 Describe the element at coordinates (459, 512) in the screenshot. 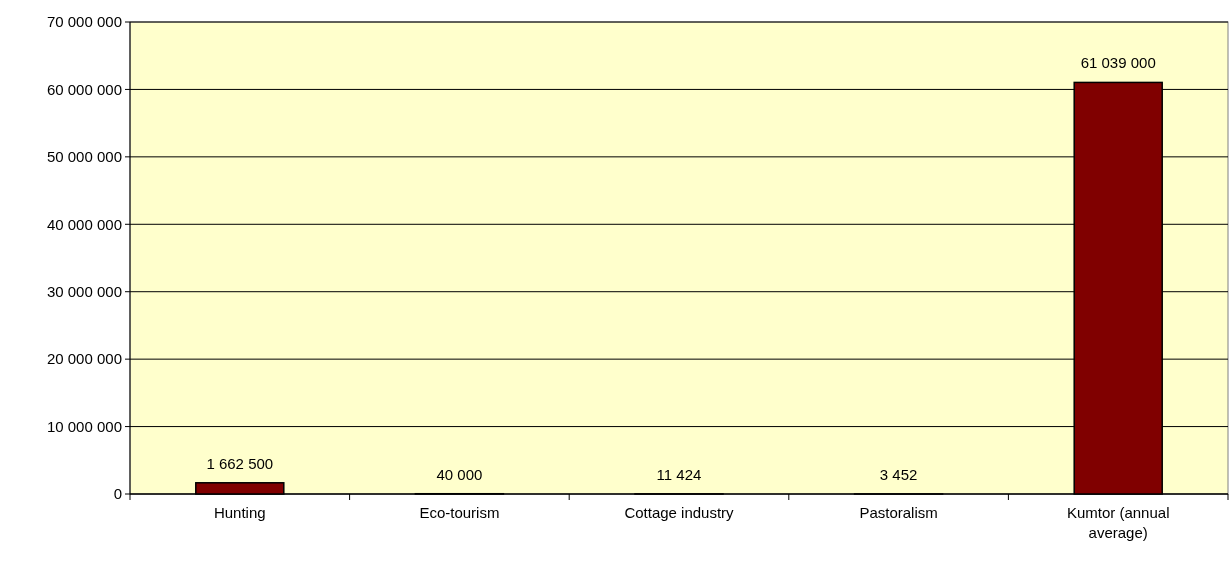

I see `x-tick-label: Eco-tourism` at that location.